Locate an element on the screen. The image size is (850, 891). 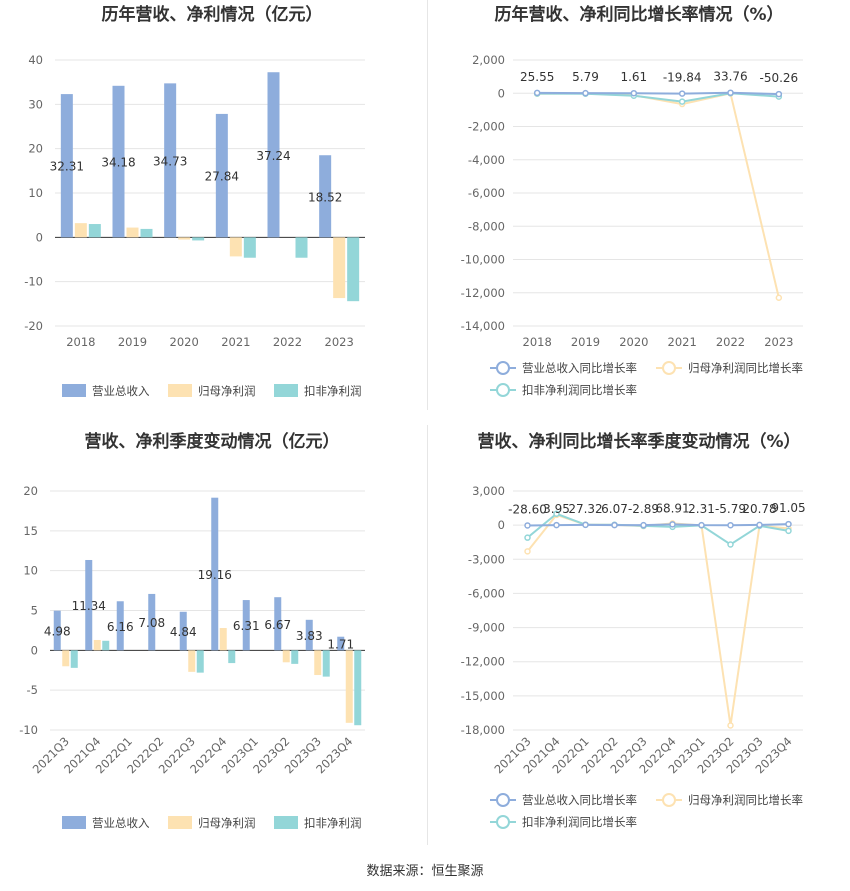
data-label: 18.52 is located at coordinates (325, 197).